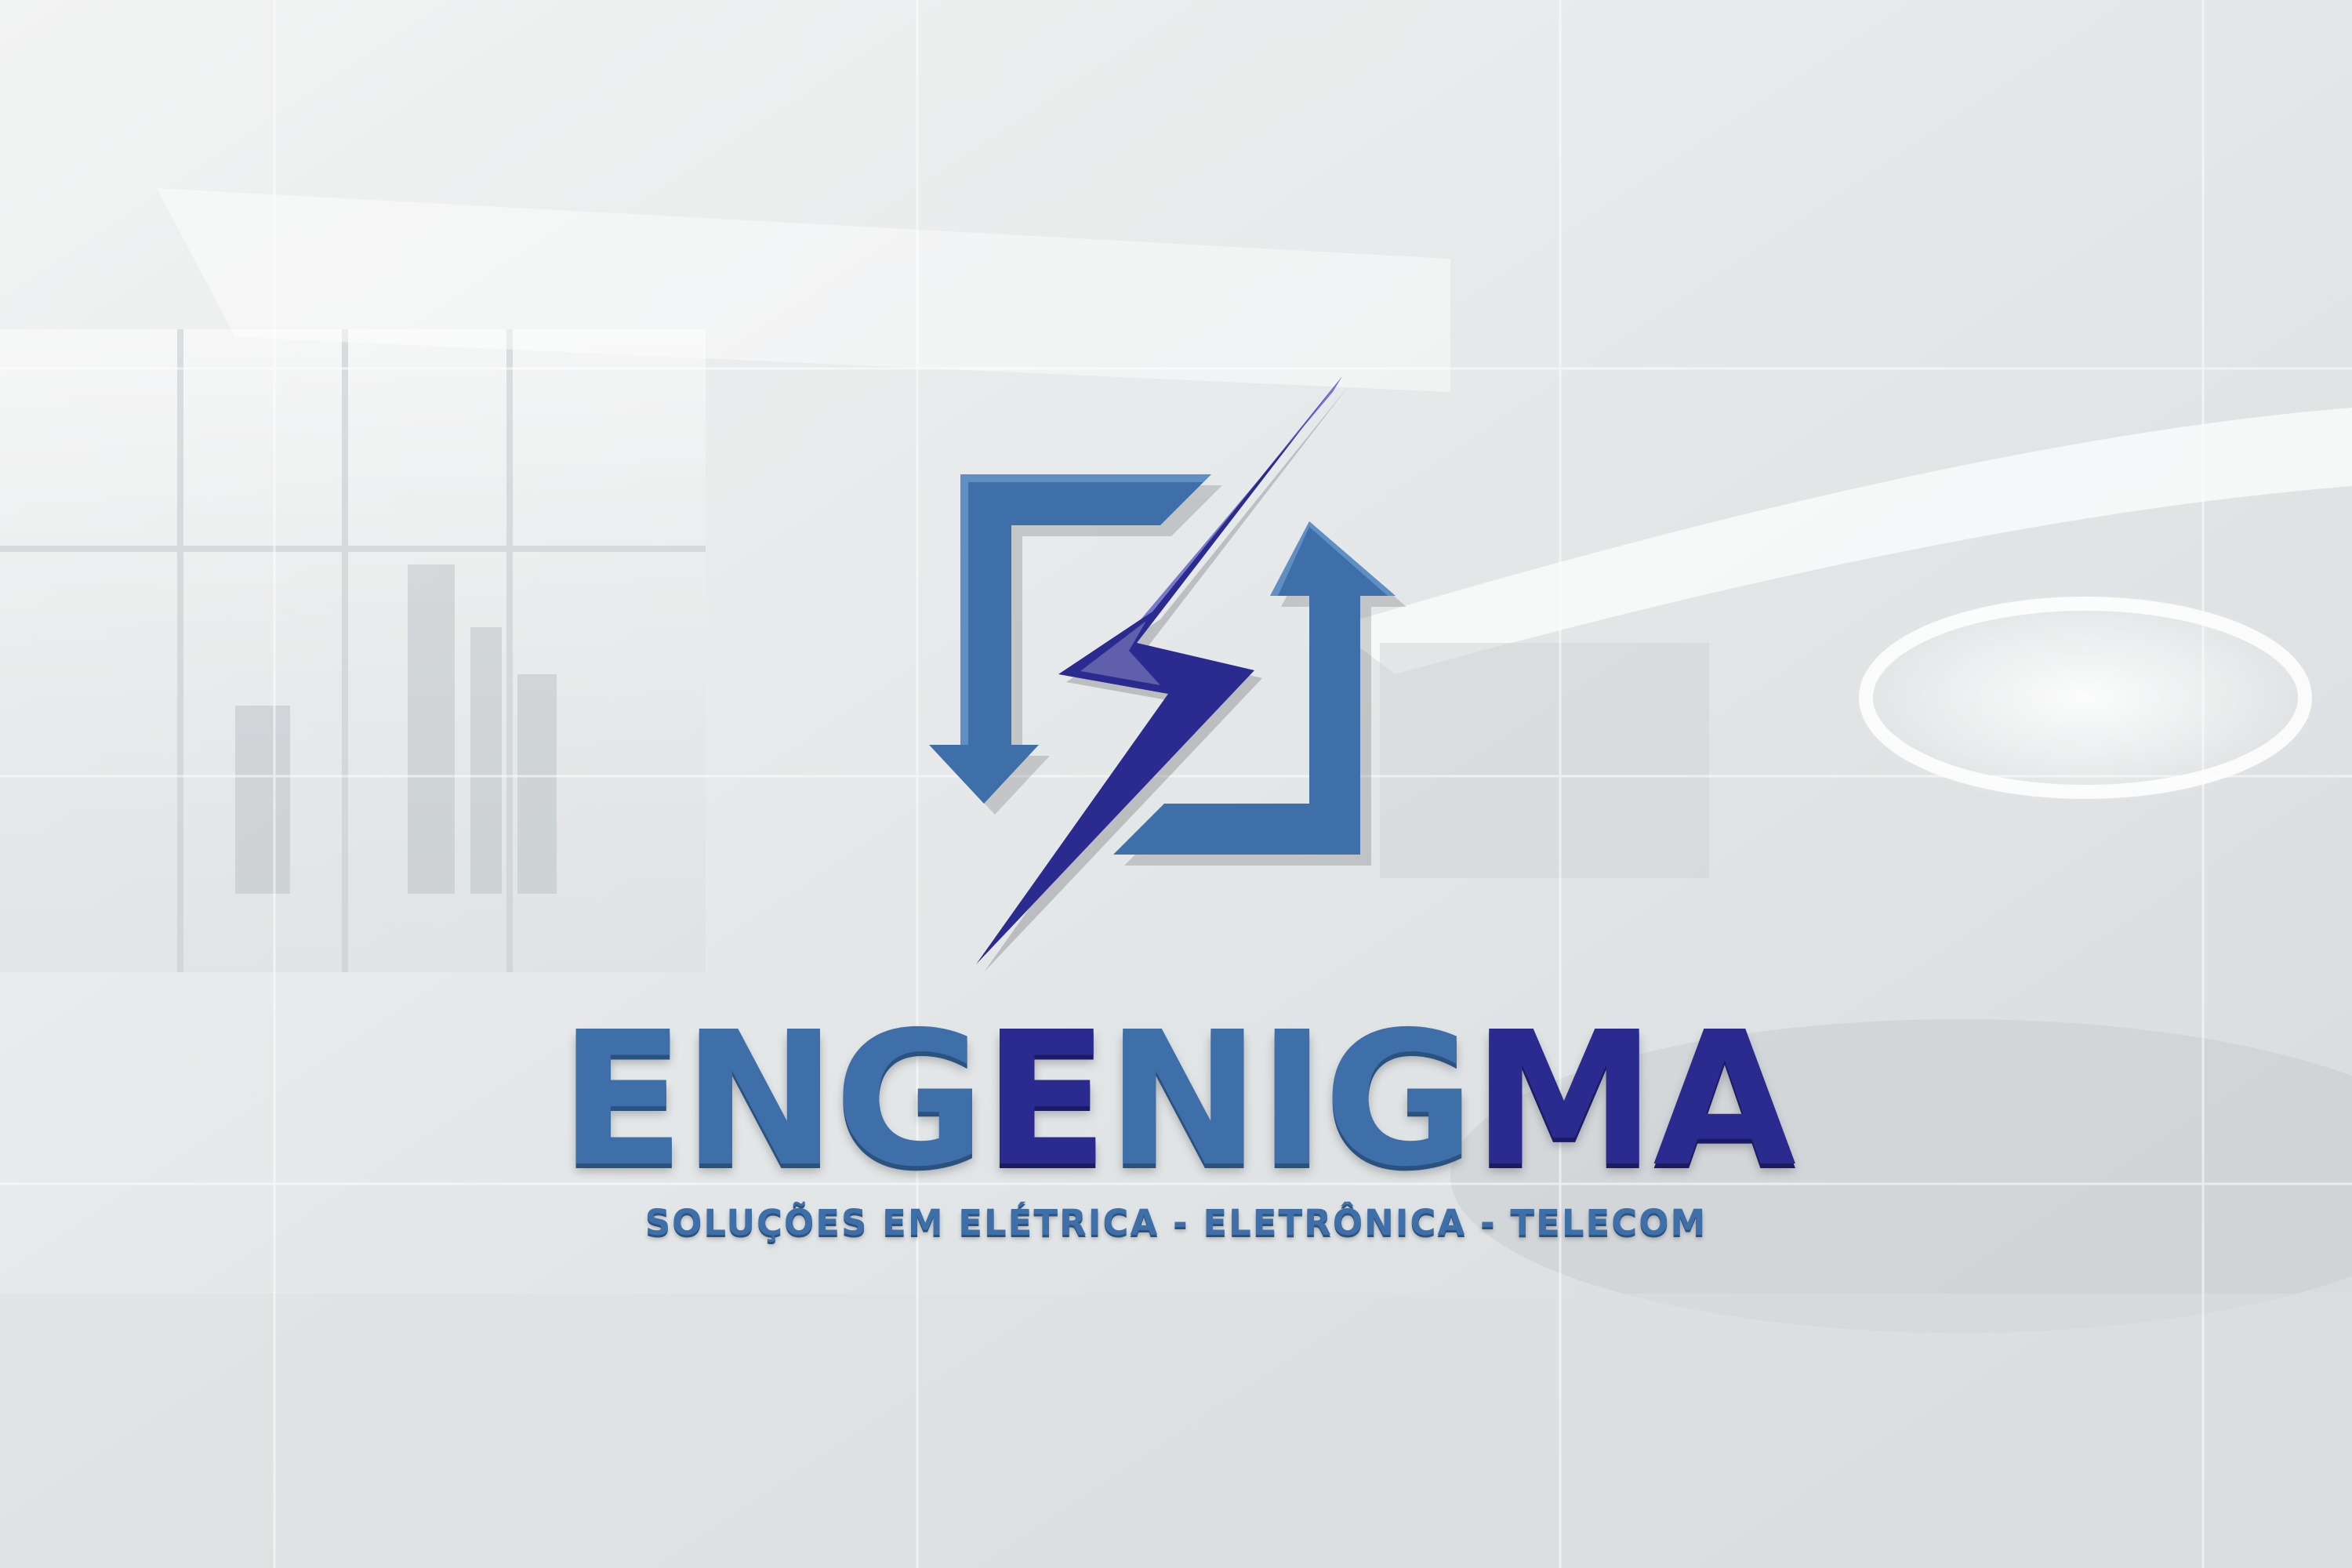 The width and height of the screenshot is (2352, 1568). What do you see at coordinates (1290, 1099) in the screenshot?
I see `brand-segment-3: NIG` at bounding box center [1290, 1099].